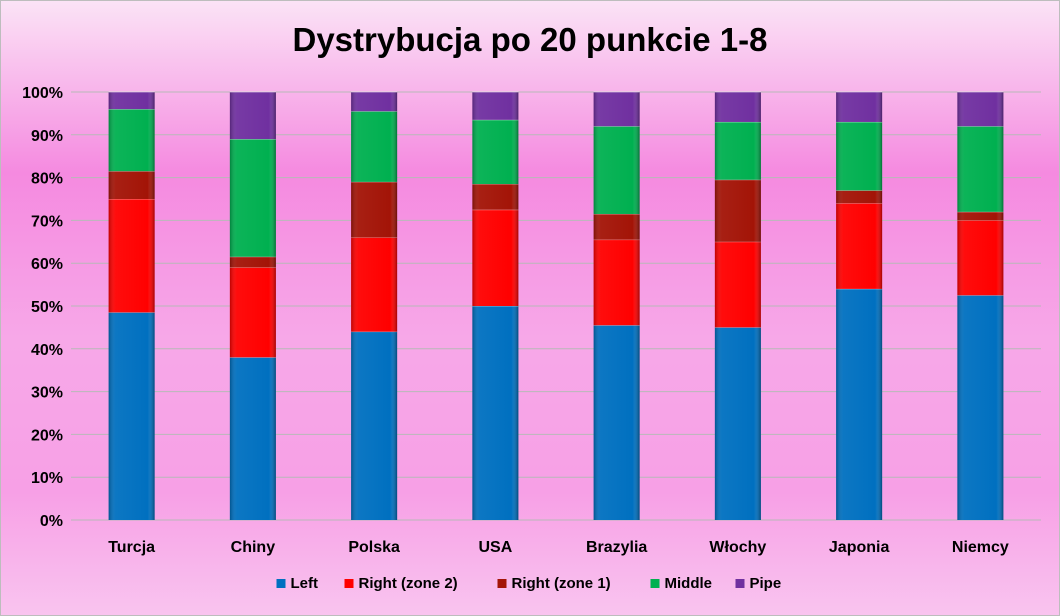 This screenshot has height=616, width=1060. I want to click on y-axis-labels: 0% 10% 20% 30% 40% 50% 60% 70% 80% 90% 100%, so click(42, 307).